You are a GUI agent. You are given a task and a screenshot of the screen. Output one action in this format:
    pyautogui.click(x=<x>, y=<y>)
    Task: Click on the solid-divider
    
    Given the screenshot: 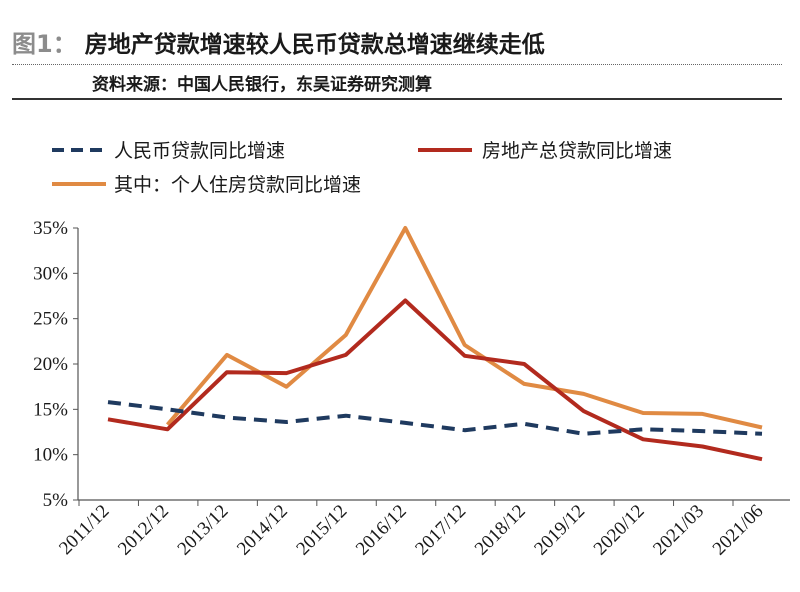 What is the action you would take?
    pyautogui.click(x=397, y=99)
    